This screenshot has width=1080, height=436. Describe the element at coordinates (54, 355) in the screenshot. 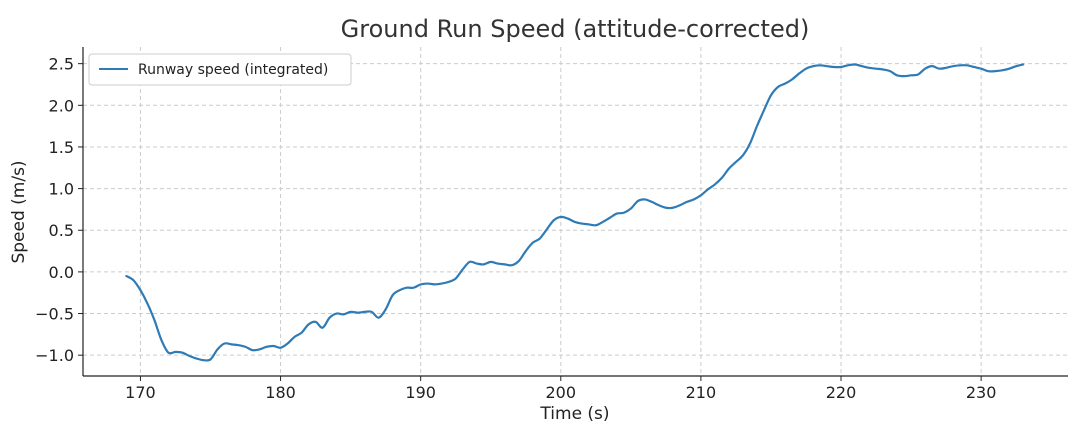

I see `y-tick-label: −1.0` at that location.